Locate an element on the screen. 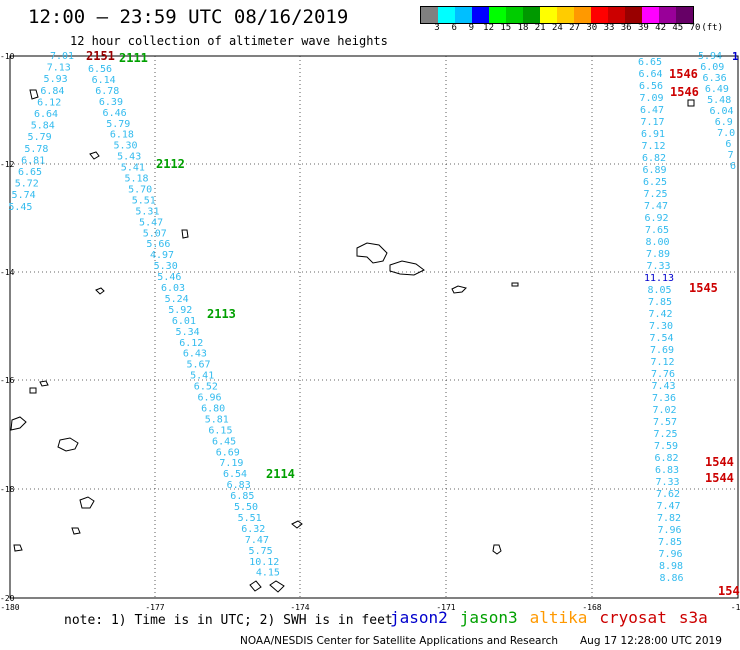 The height and width of the screenshot is (650, 740). swh-value: 6.84 is located at coordinates (52, 91).